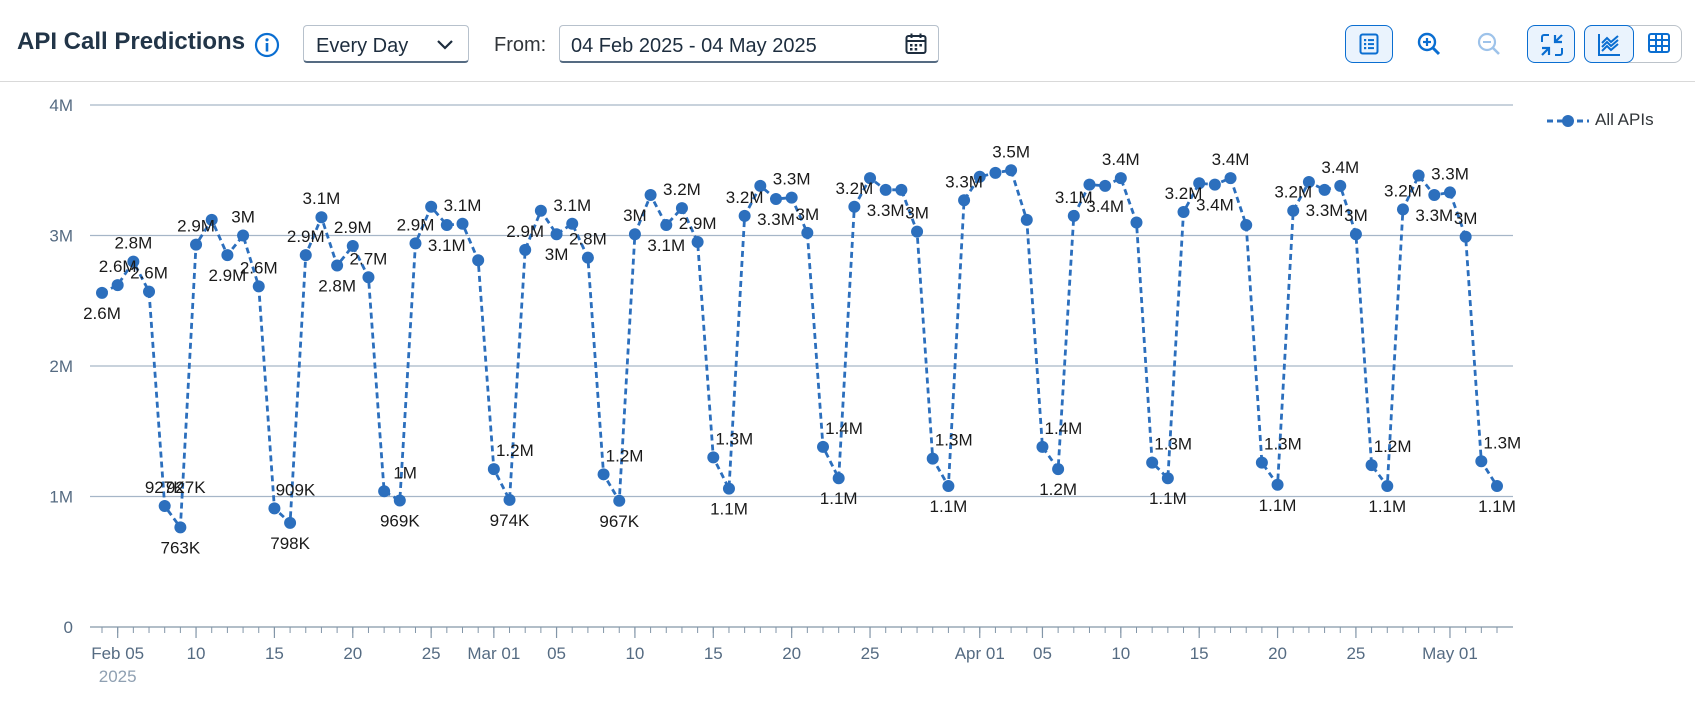 The width and height of the screenshot is (1695, 711). Describe the element at coordinates (1429, 44) in the screenshot. I see `zoom-in-button` at that location.